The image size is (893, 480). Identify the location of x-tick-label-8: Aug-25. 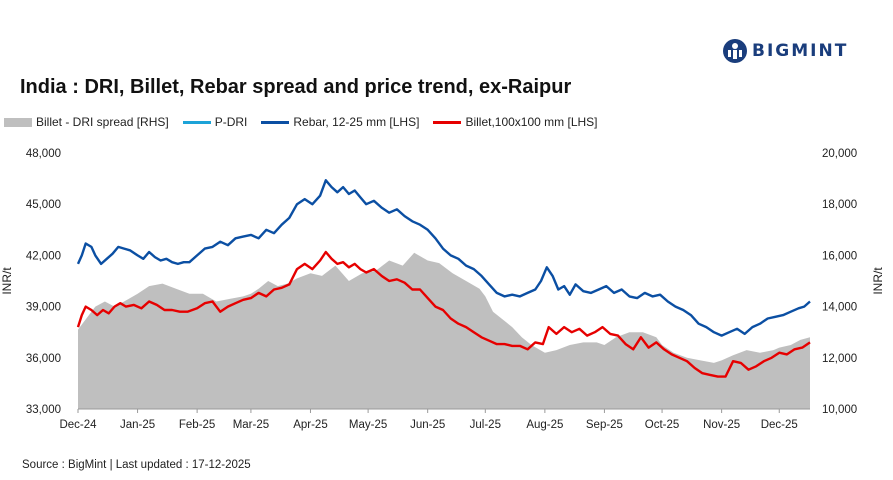
(544, 425).